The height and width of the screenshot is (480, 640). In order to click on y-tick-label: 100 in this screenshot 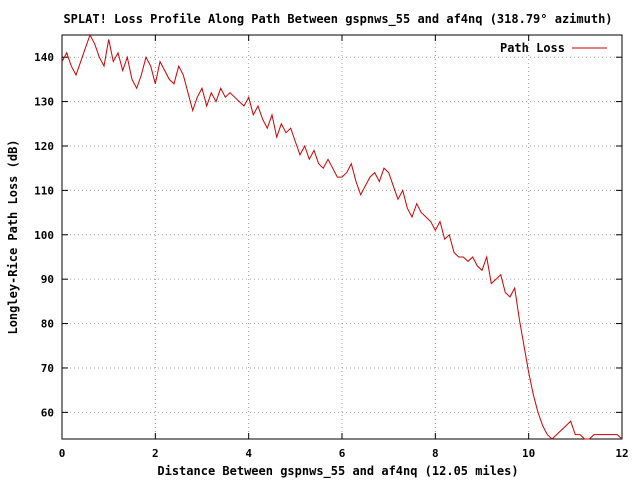, I will do `click(44, 235)`.